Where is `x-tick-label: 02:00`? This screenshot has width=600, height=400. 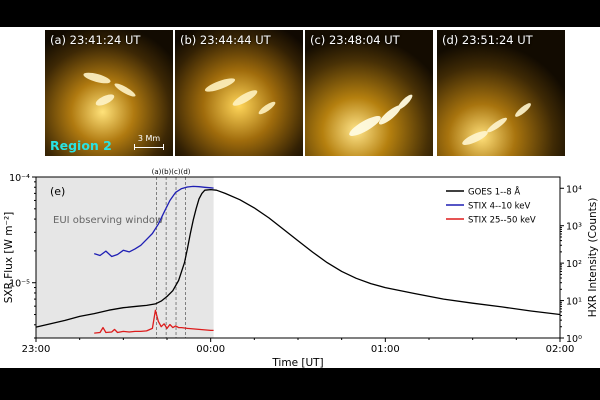 x-tick-label: 02:00 is located at coordinates (560, 349).